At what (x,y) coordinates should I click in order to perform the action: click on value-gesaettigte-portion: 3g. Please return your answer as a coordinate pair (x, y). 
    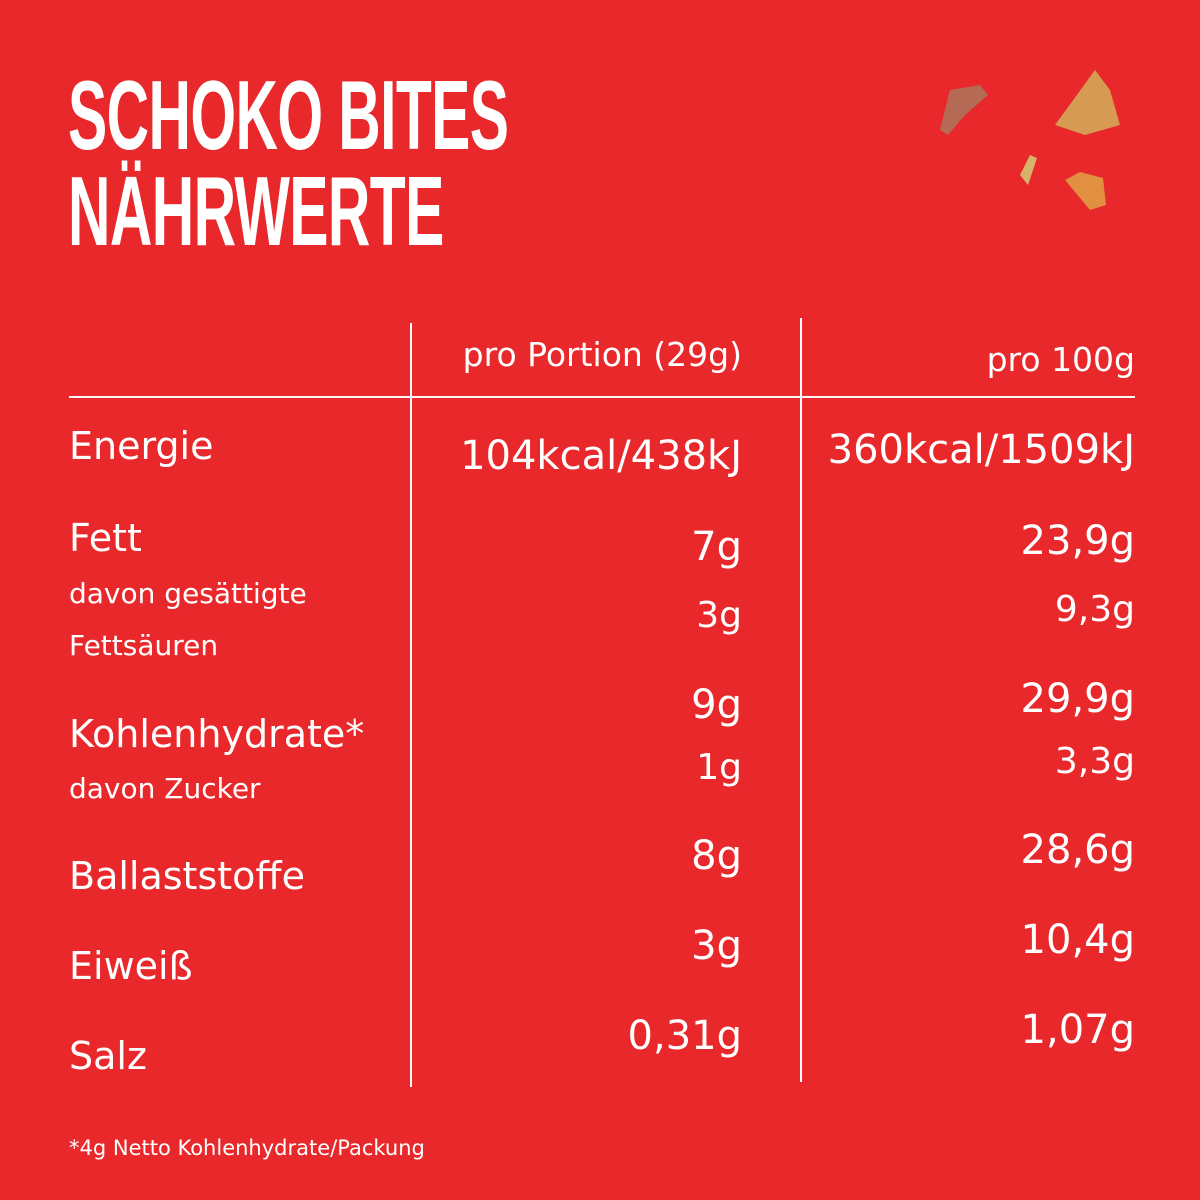
    Looking at the image, I should click on (719, 615).